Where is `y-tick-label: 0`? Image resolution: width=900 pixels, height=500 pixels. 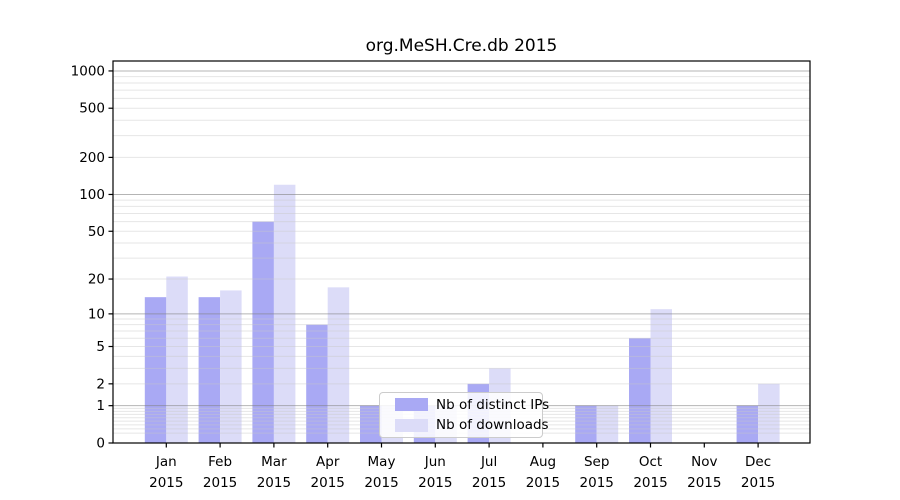
y-tick-label: 0 is located at coordinates (100, 444).